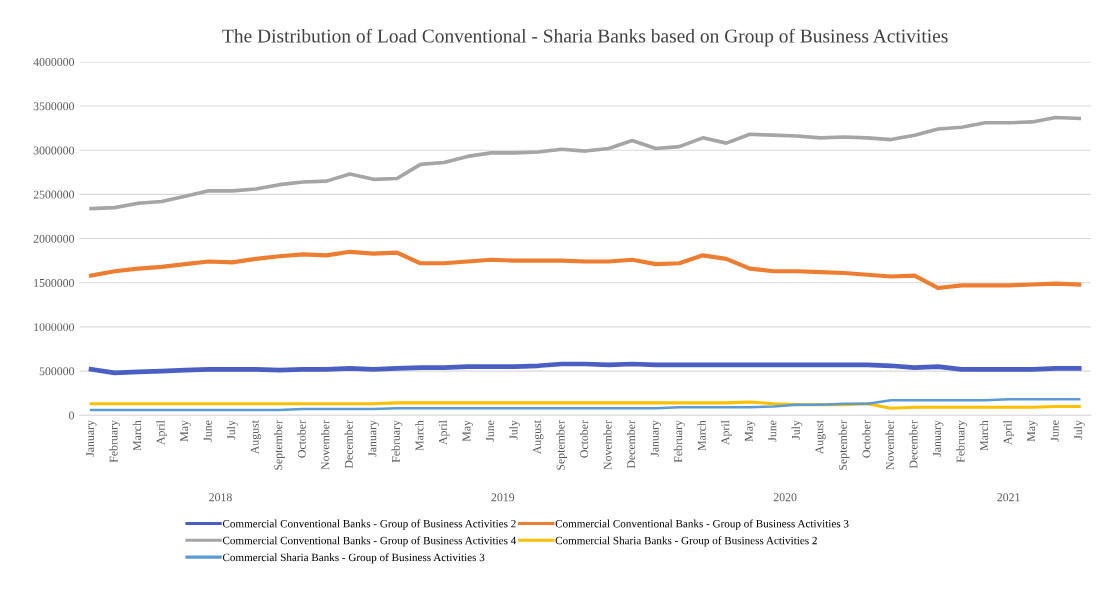 Image resolution: width=1102 pixels, height=589 pixels. I want to click on y-tick-label: 2000000, so click(54, 238).